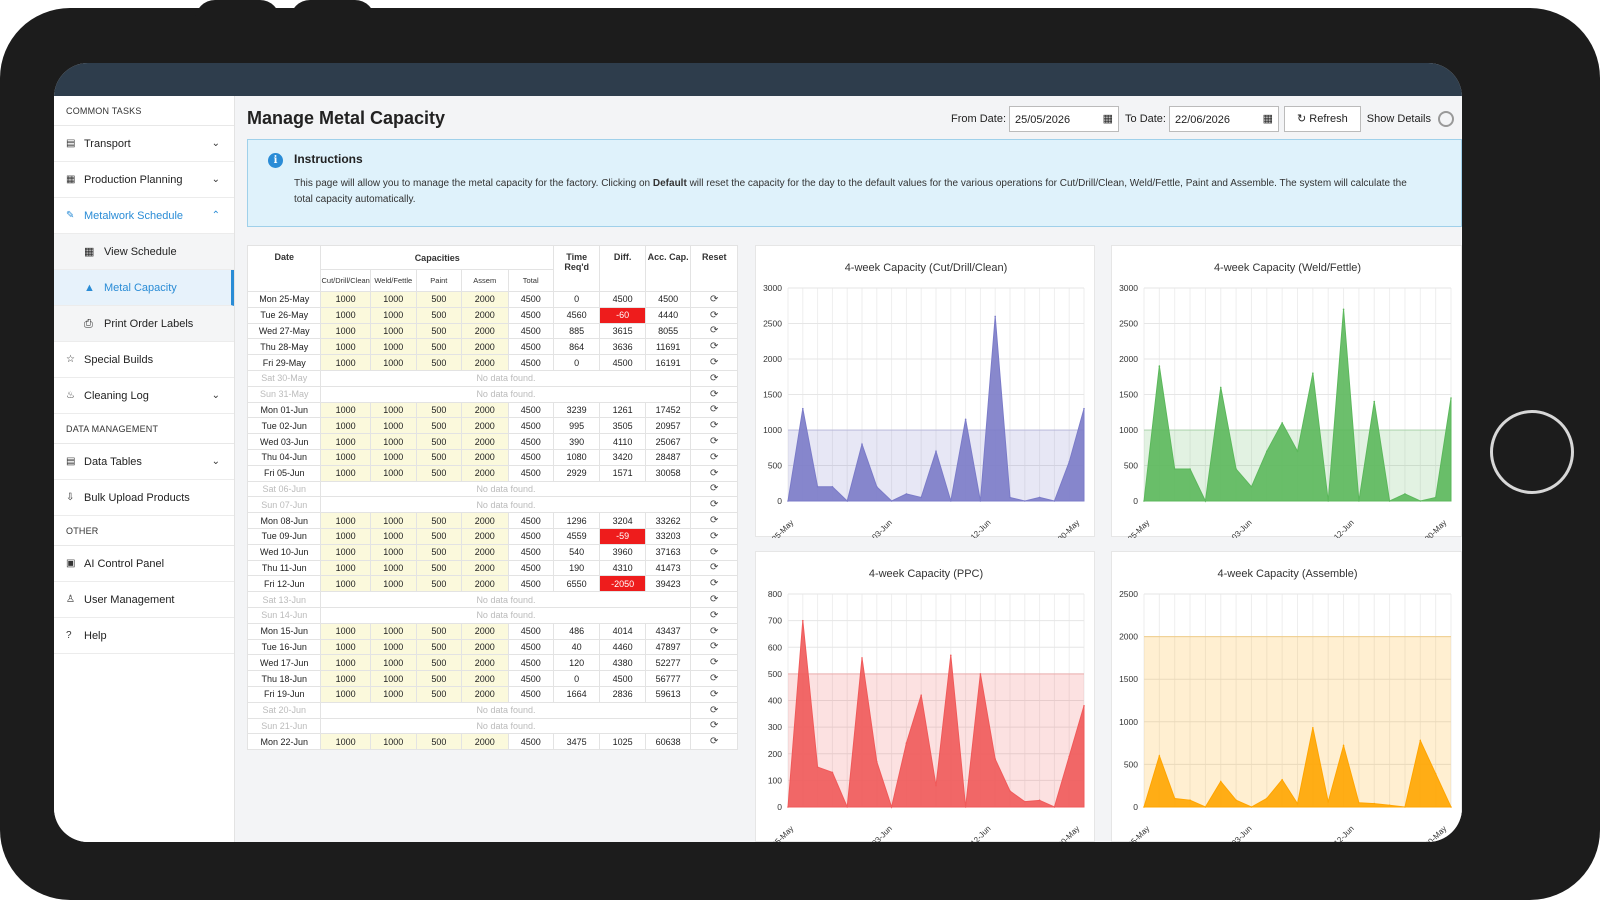 The height and width of the screenshot is (900, 1600). I want to click on sidebar-item-cleaning-log: ♨ Cleaning Log ⌄, so click(144, 396).